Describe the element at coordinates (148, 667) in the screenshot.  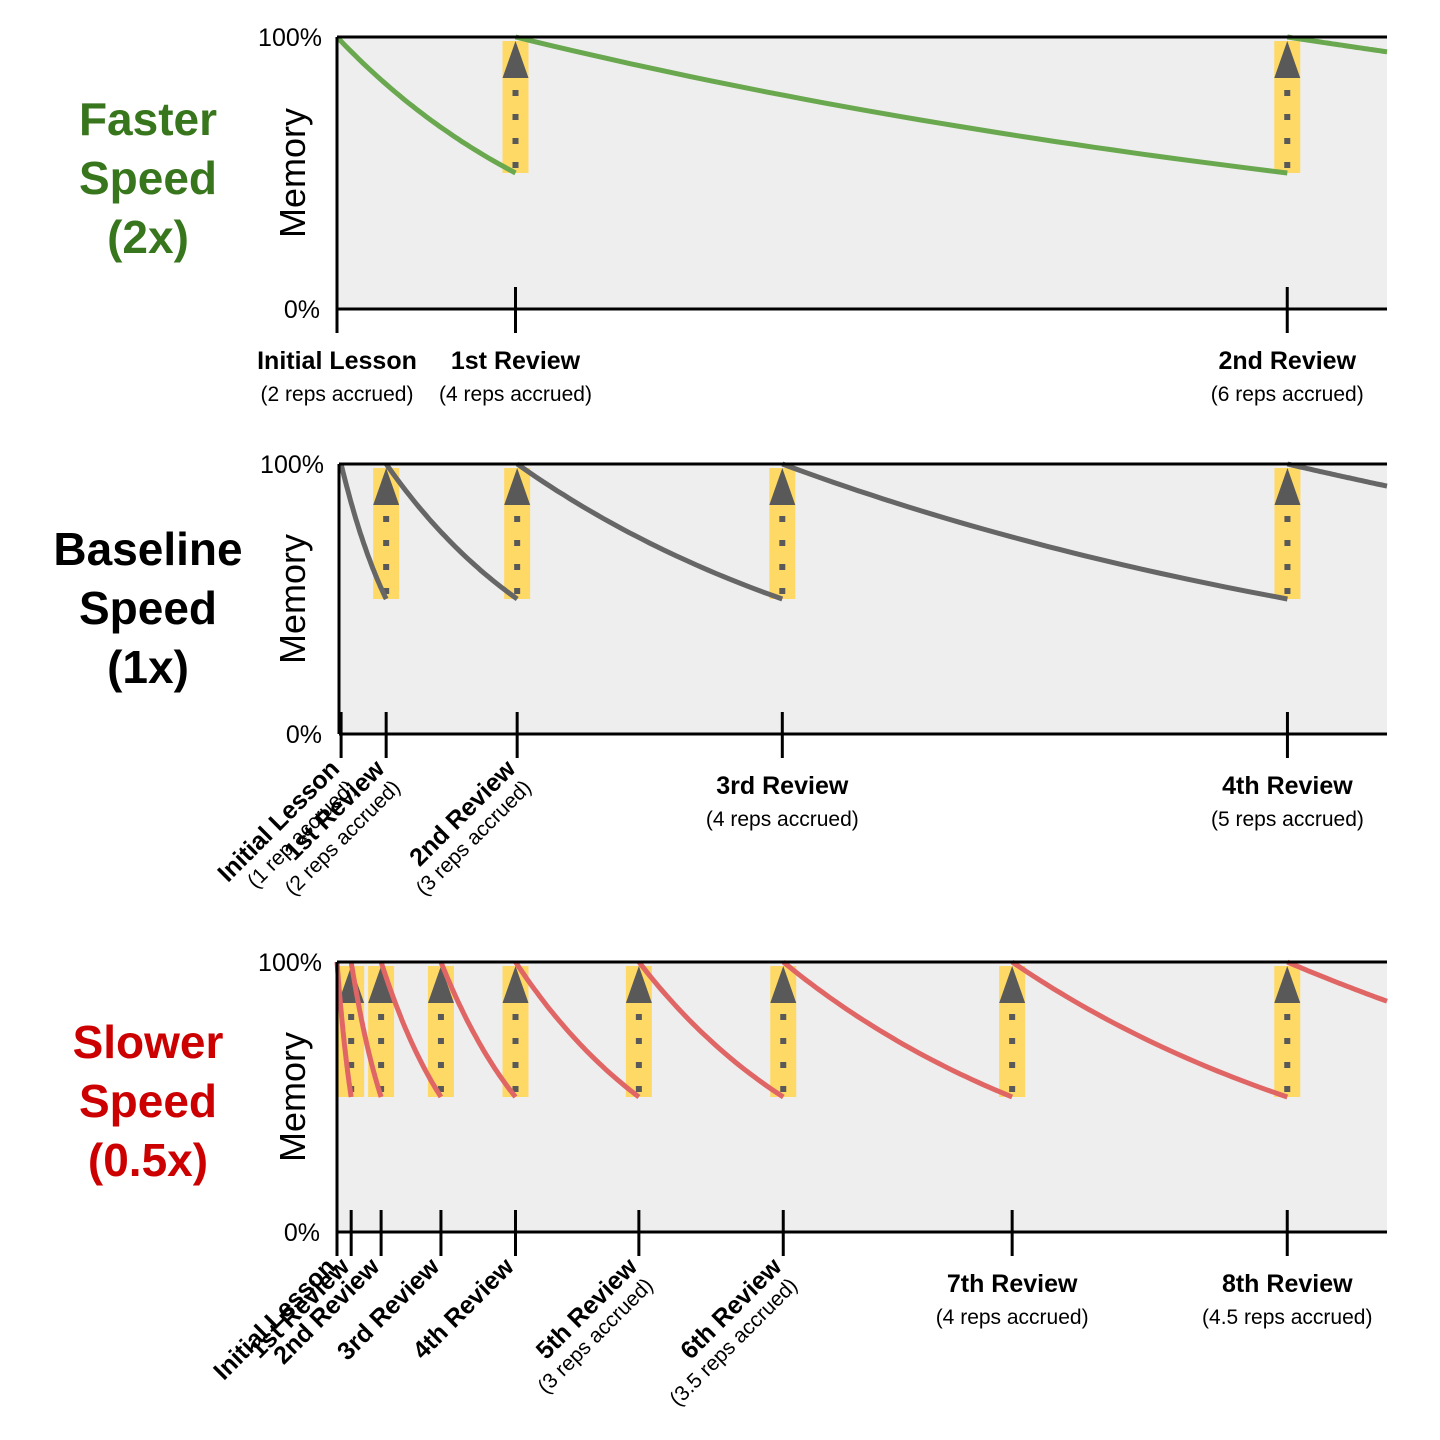
I see `speed-title-line: (1x)` at that location.